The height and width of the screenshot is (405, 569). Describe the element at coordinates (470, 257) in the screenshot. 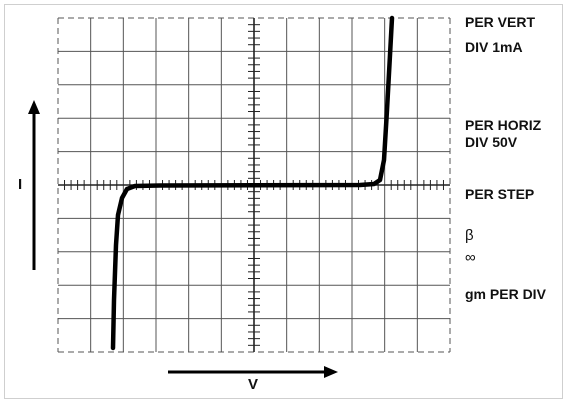

I see `infinity-symbol: ∞` at that location.